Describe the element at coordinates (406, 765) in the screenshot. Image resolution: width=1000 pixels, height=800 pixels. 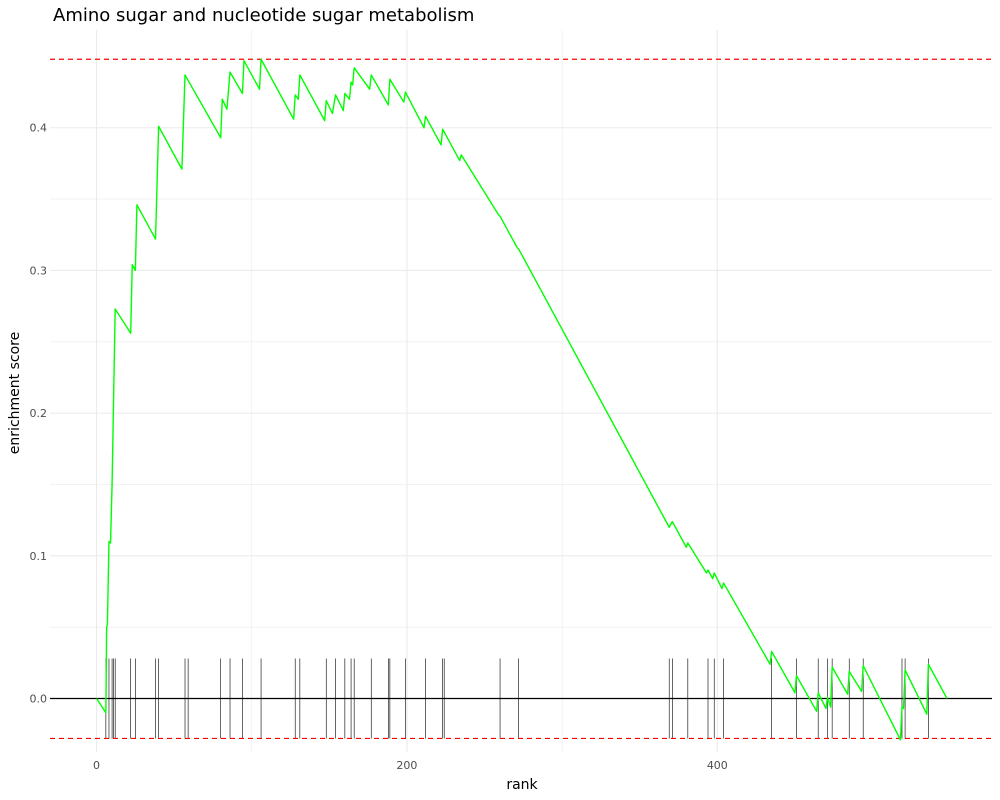
I see `x-tick-label: 200` at that location.